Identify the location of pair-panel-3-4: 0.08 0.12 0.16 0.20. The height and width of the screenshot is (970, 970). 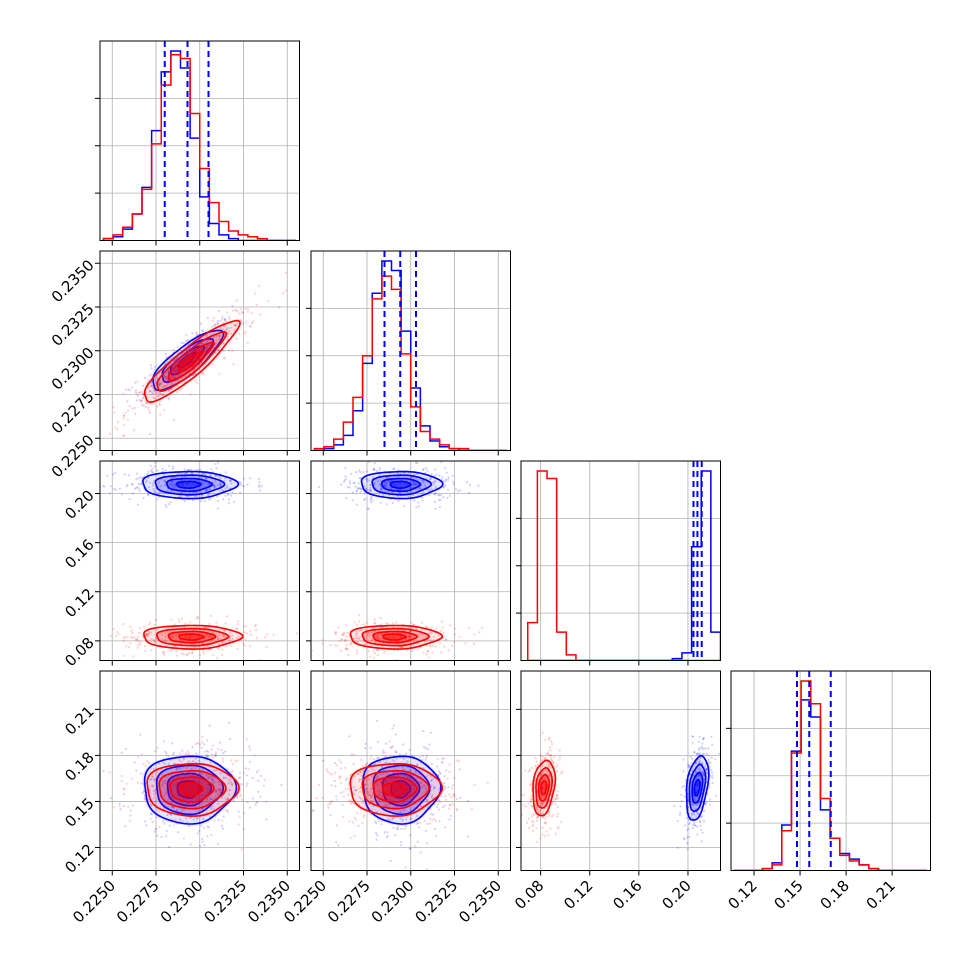
(616, 791).